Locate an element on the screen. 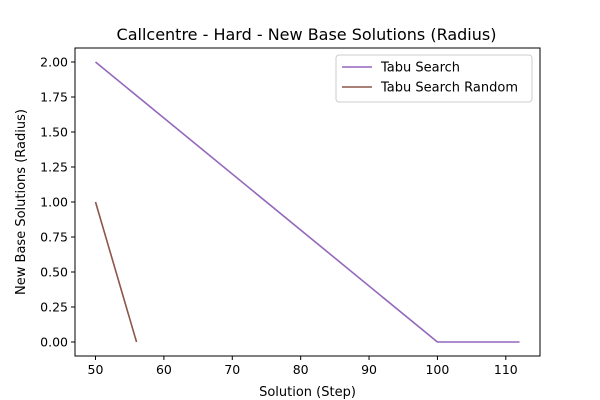 The width and height of the screenshot is (600, 400). y-tick-label: 0.50 is located at coordinates (54, 272).